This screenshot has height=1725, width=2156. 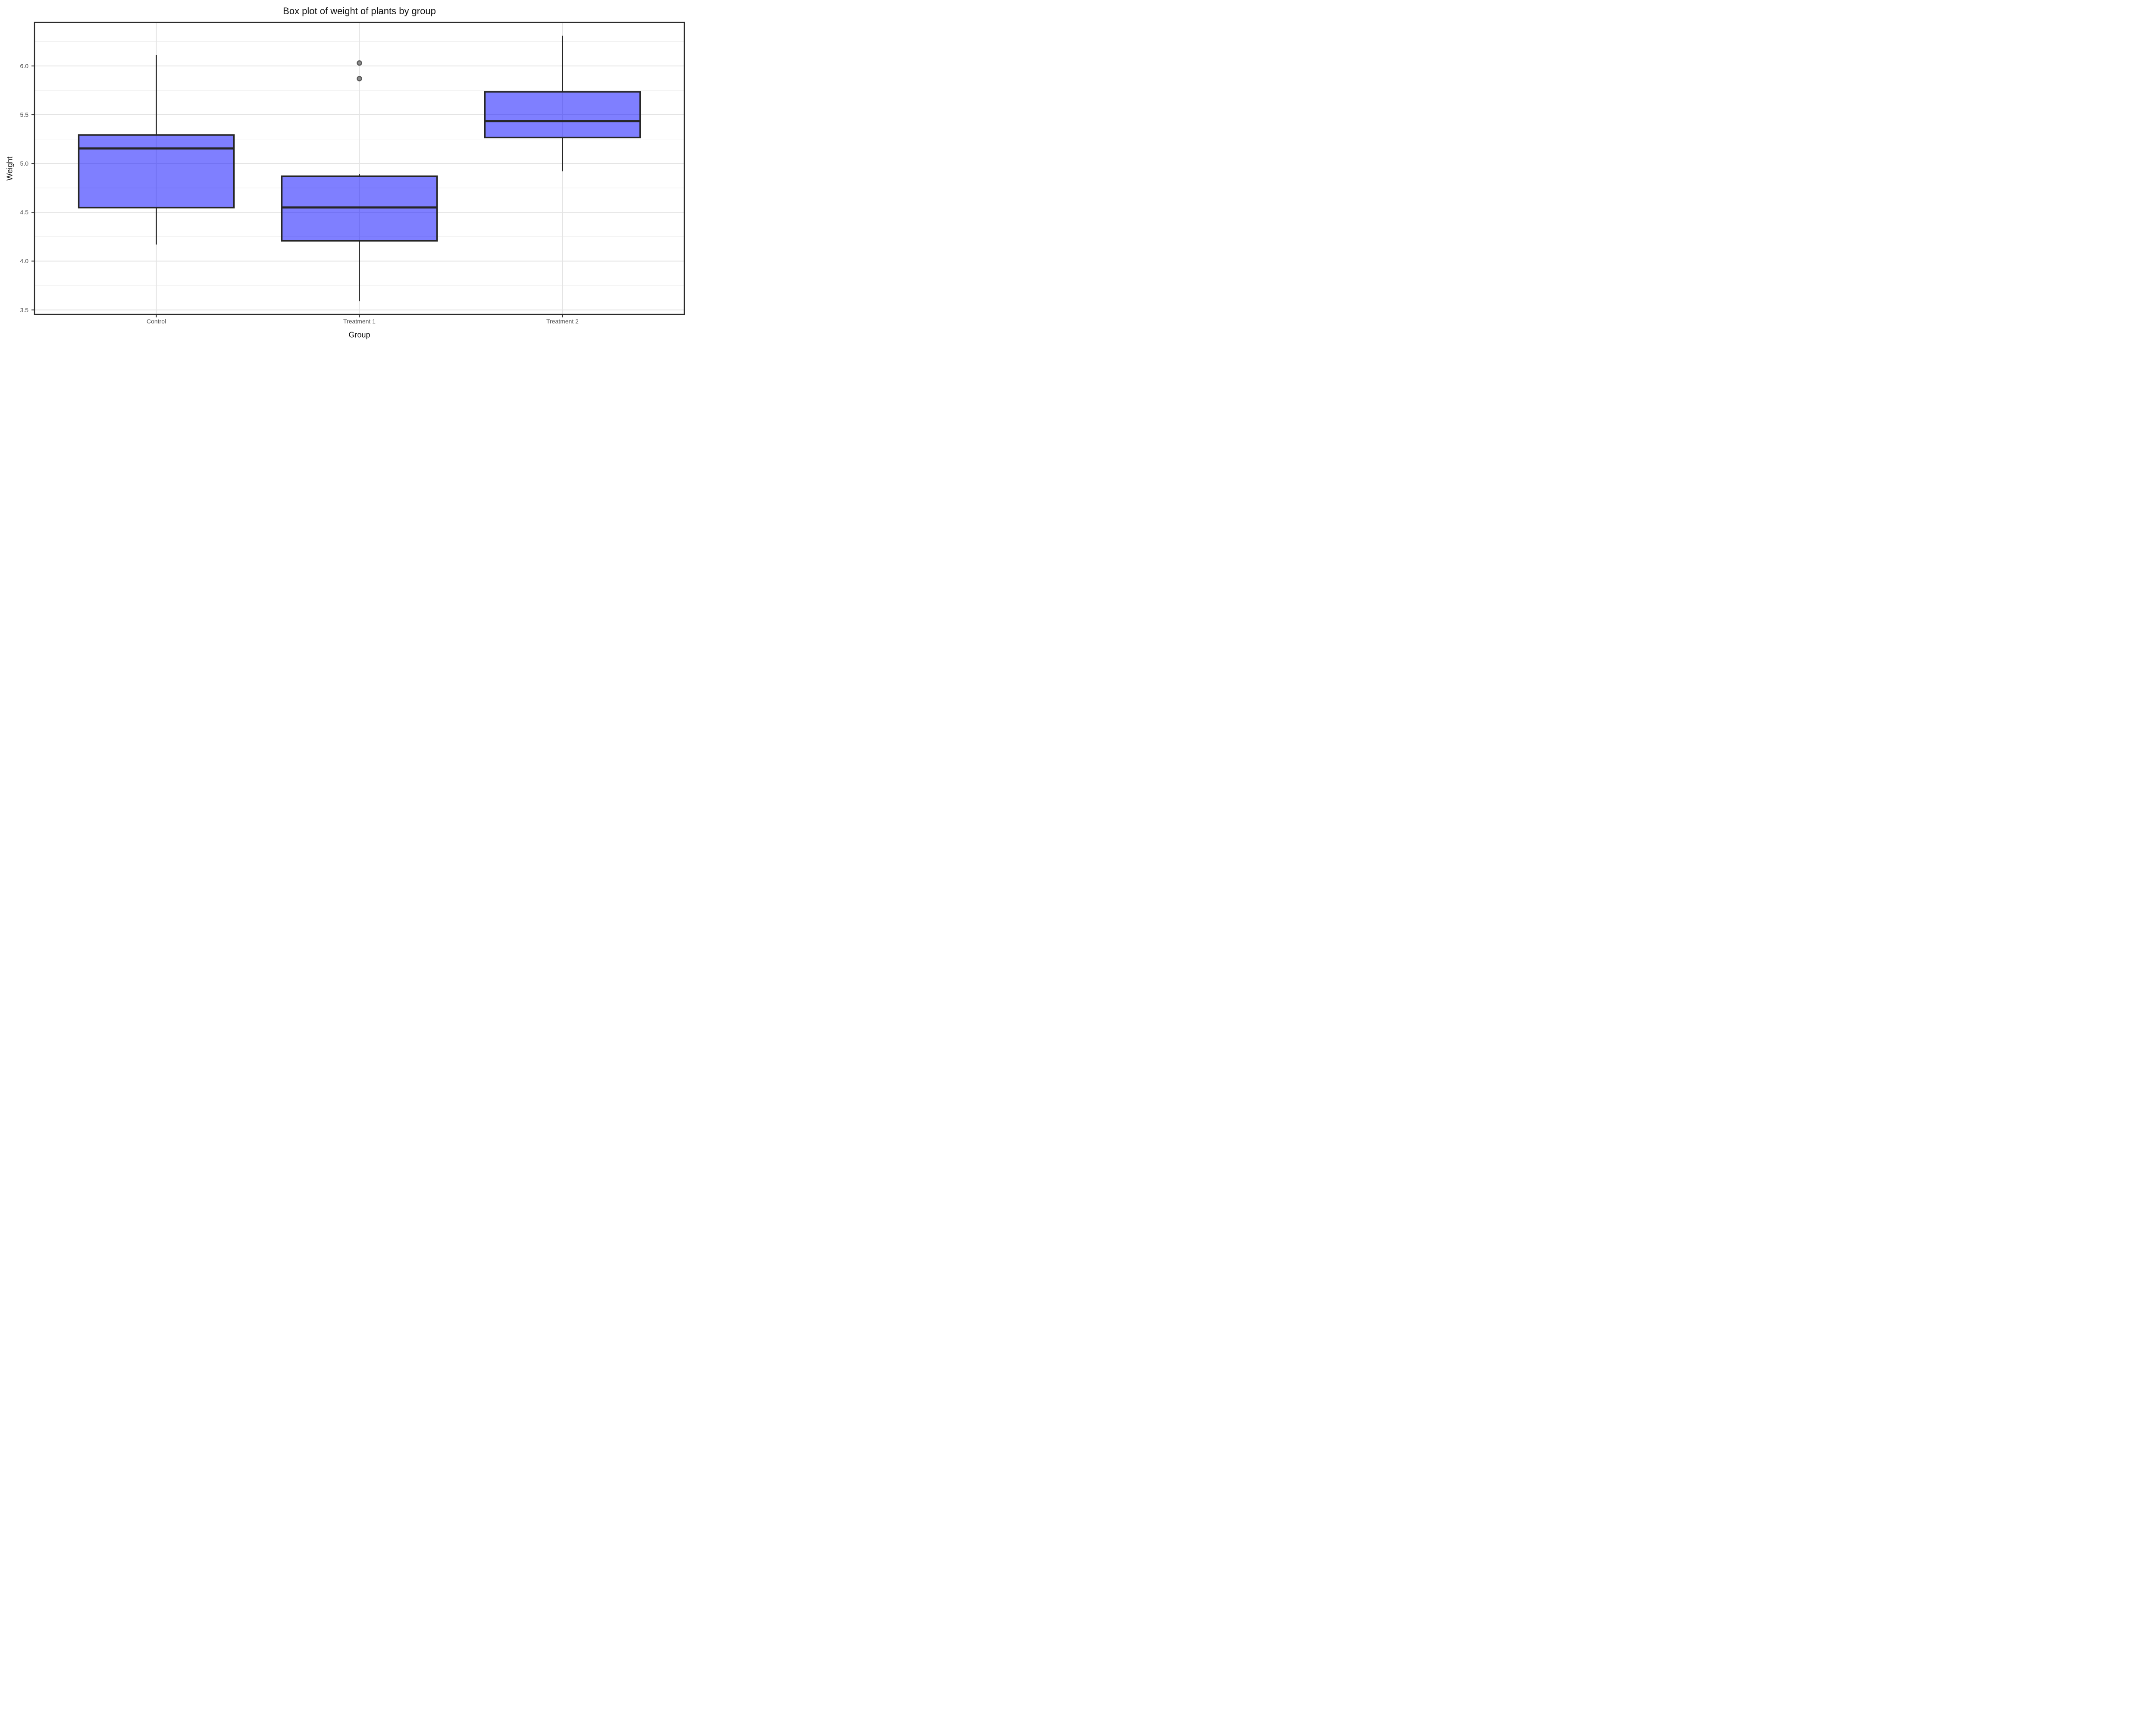 I want to click on y-tick-label: 3.5, so click(x=24, y=310).